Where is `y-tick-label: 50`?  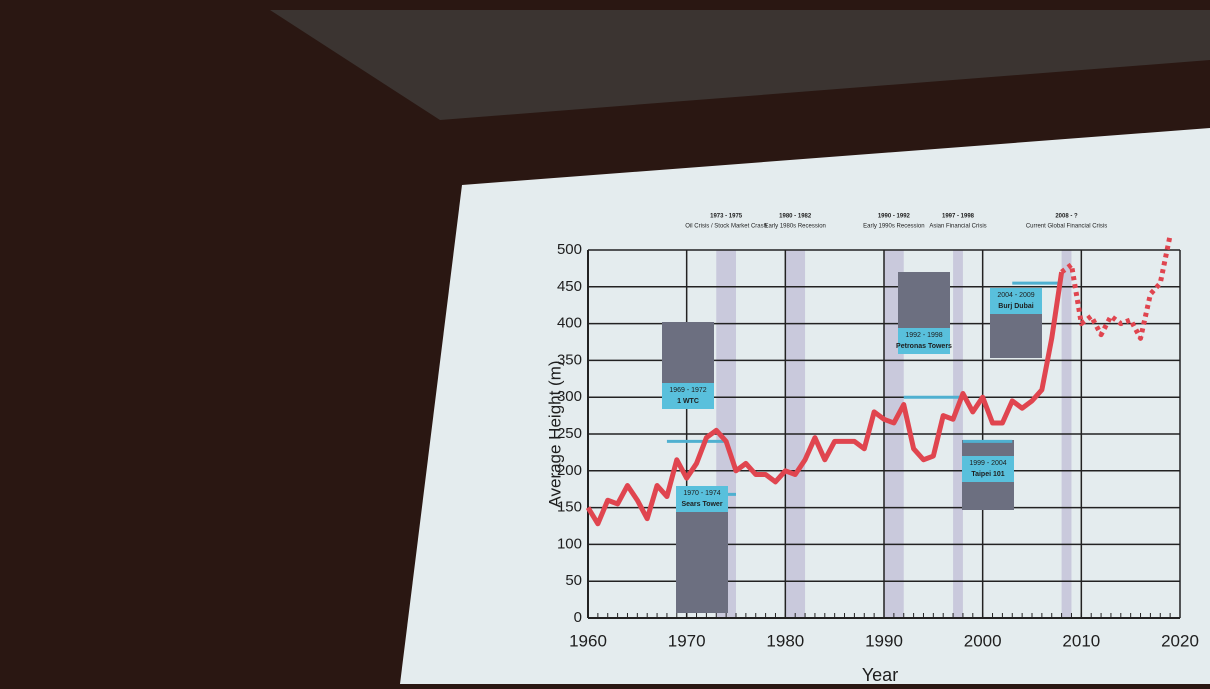
y-tick-label: 50 is located at coordinates (573, 580).